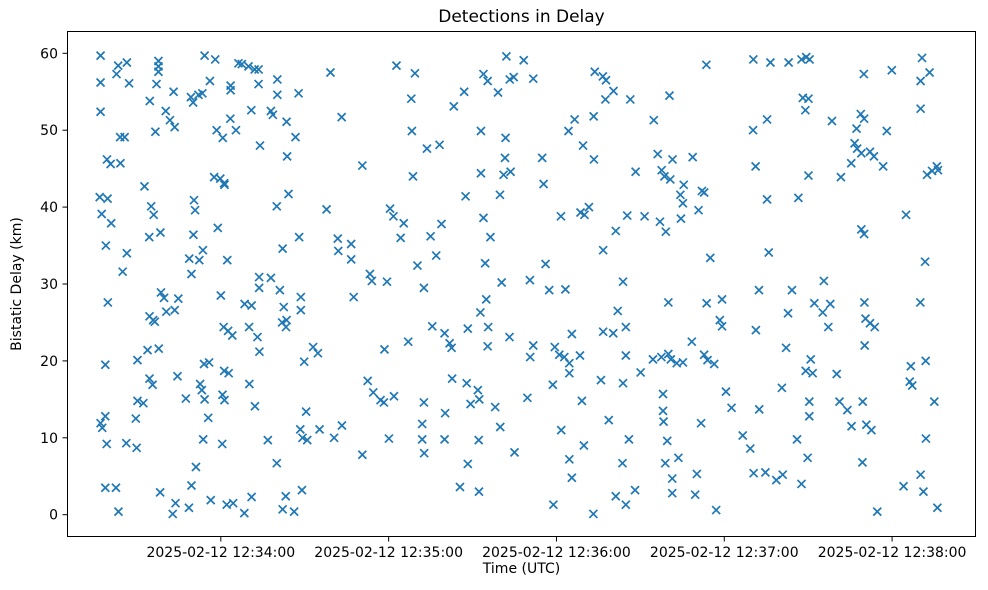  What do you see at coordinates (49, 362) in the screenshot?
I see `y-tick-label: 20` at bounding box center [49, 362].